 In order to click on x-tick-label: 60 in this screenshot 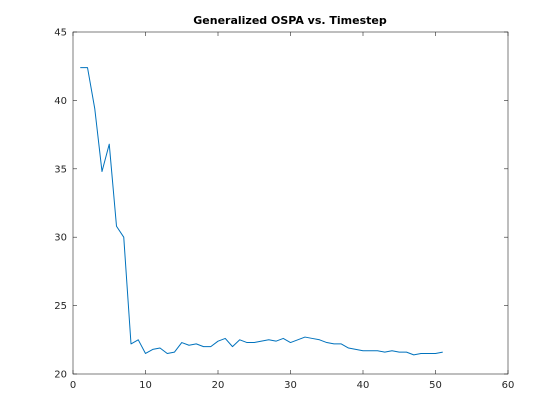, I will do `click(508, 385)`.